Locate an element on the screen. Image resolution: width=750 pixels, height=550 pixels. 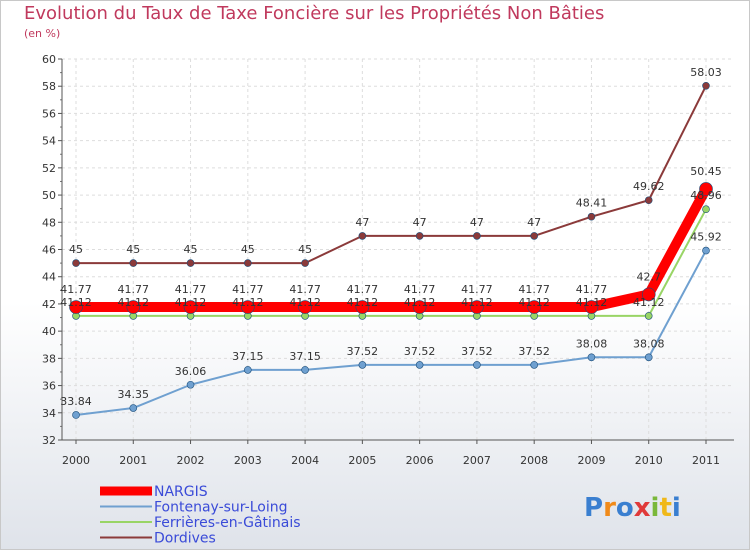
legend-label: Dordives is located at coordinates (185, 539).